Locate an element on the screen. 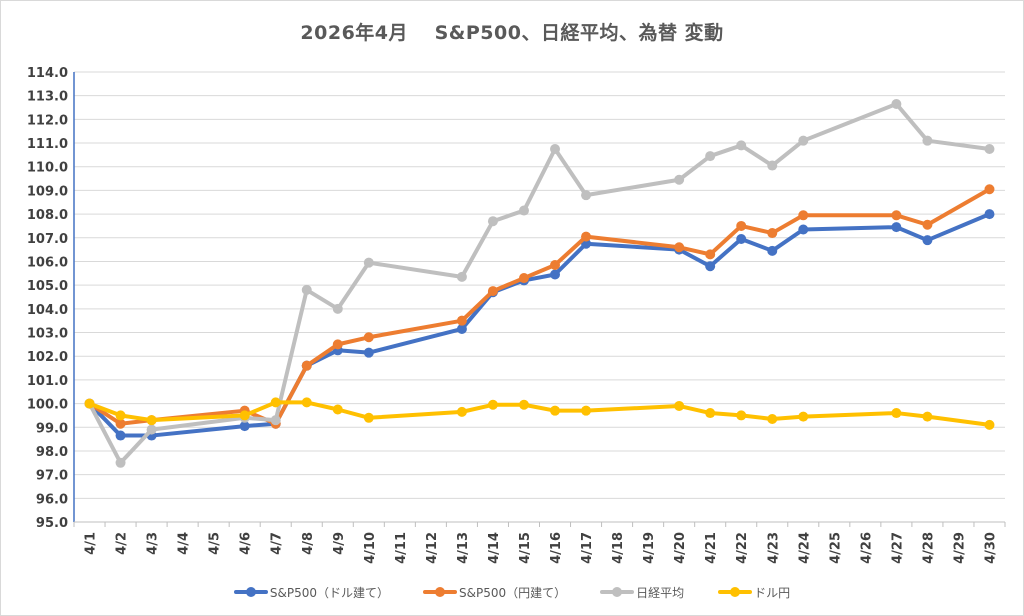  y-tick-label: 97.0 is located at coordinates (52, 476).